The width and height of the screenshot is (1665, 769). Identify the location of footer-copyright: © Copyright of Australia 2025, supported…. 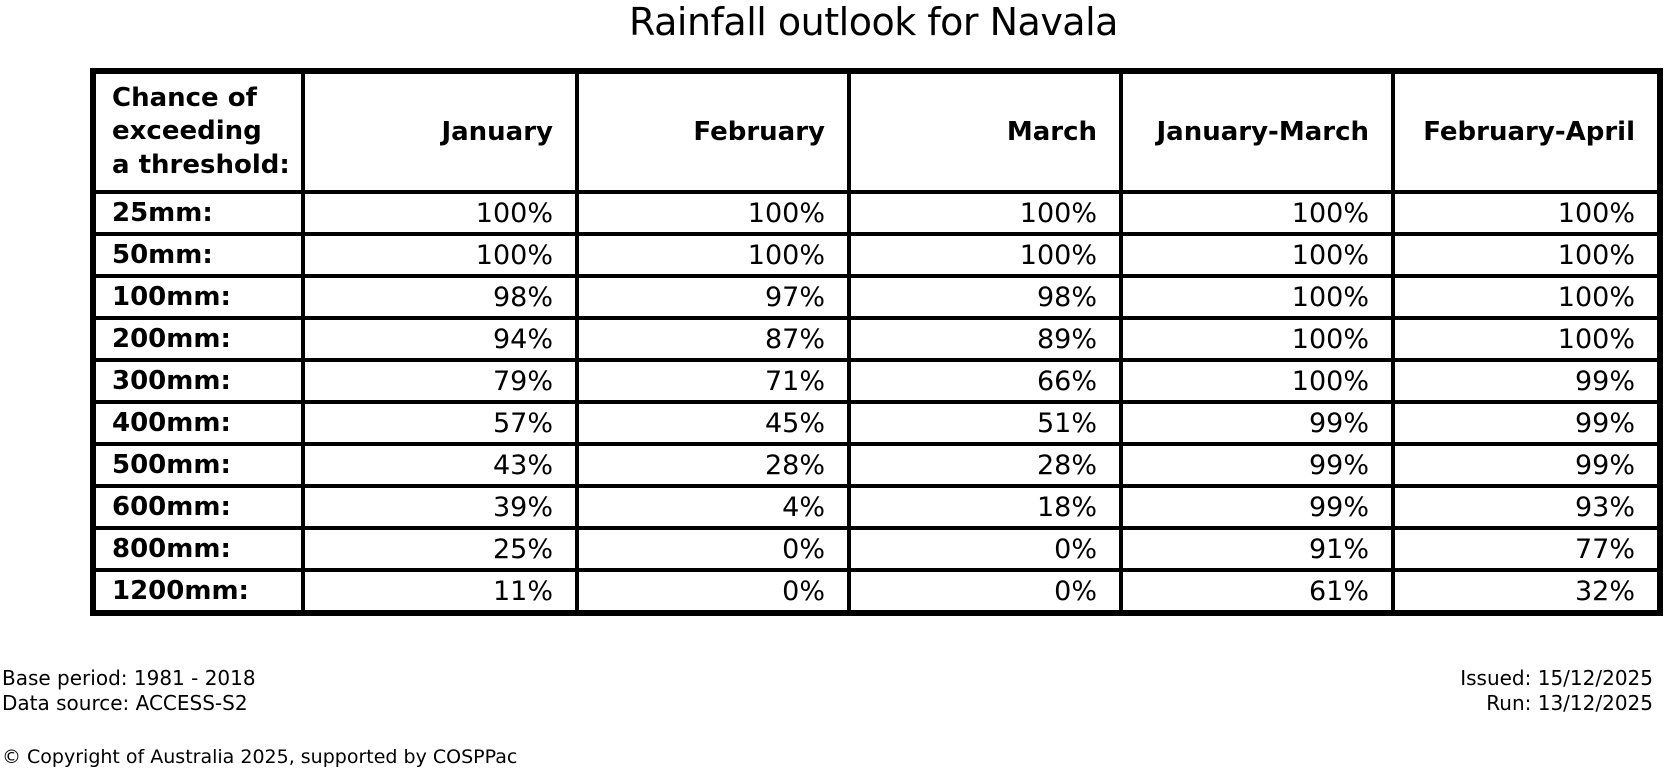
(260, 757).